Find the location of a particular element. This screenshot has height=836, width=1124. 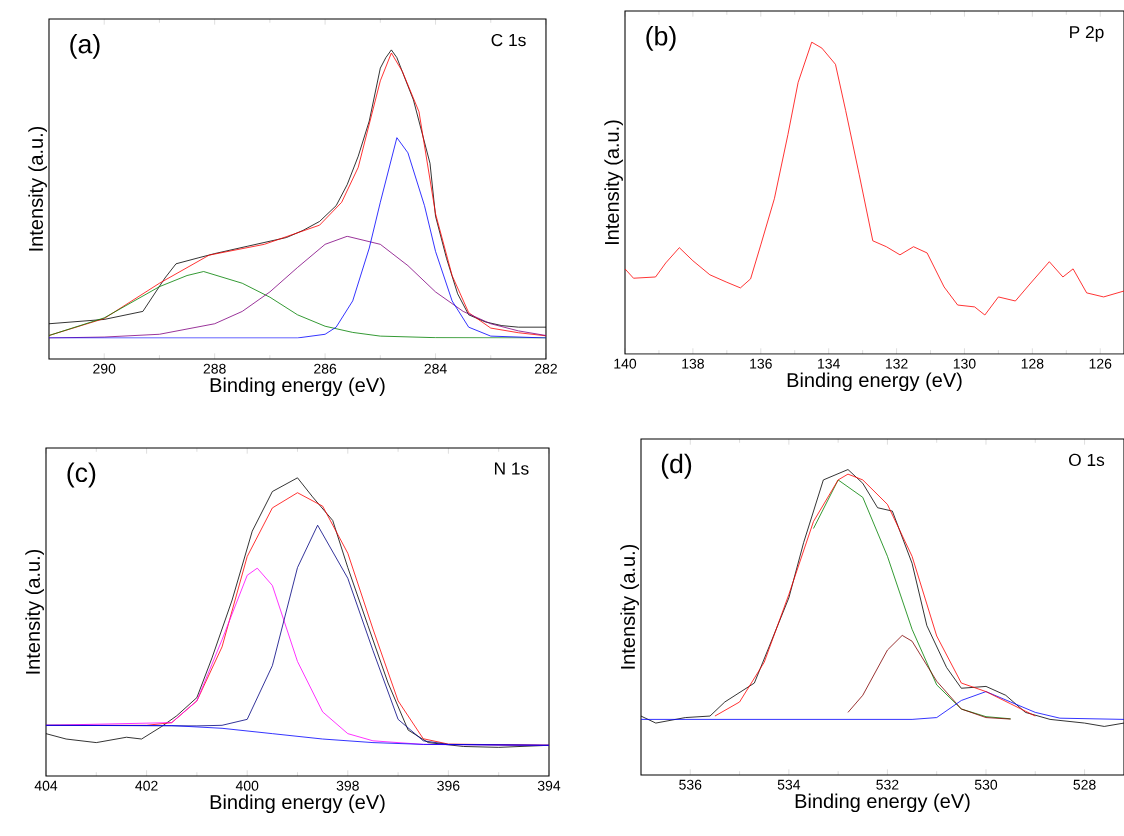

x-tick-label: 530 is located at coordinates (986, 784).